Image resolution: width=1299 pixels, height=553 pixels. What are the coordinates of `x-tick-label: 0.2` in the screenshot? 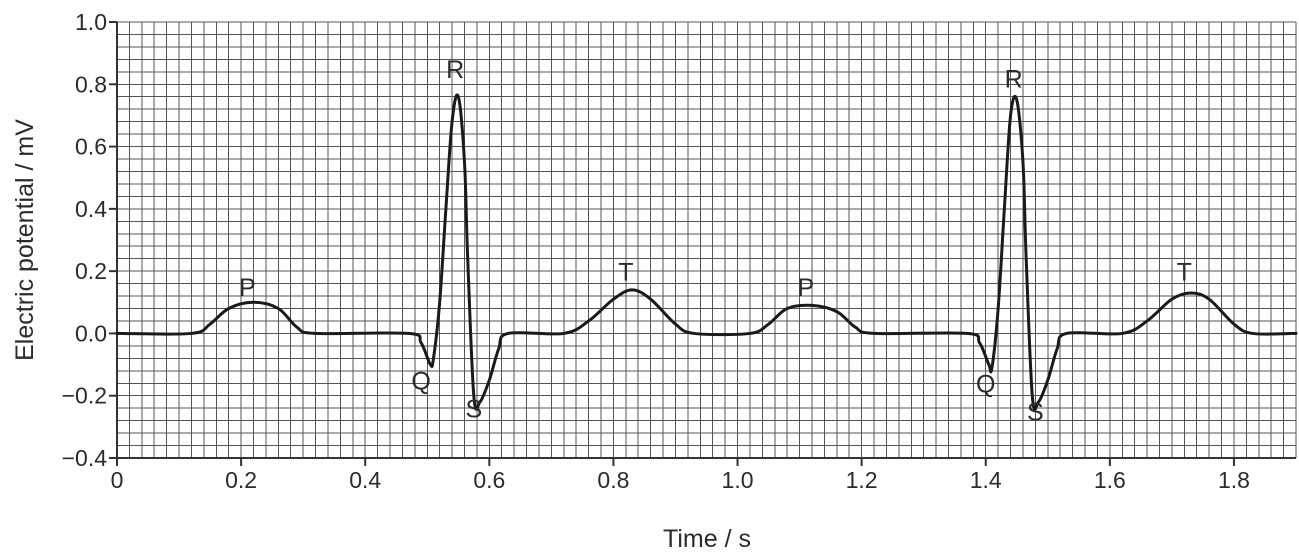 It's located at (241, 480).